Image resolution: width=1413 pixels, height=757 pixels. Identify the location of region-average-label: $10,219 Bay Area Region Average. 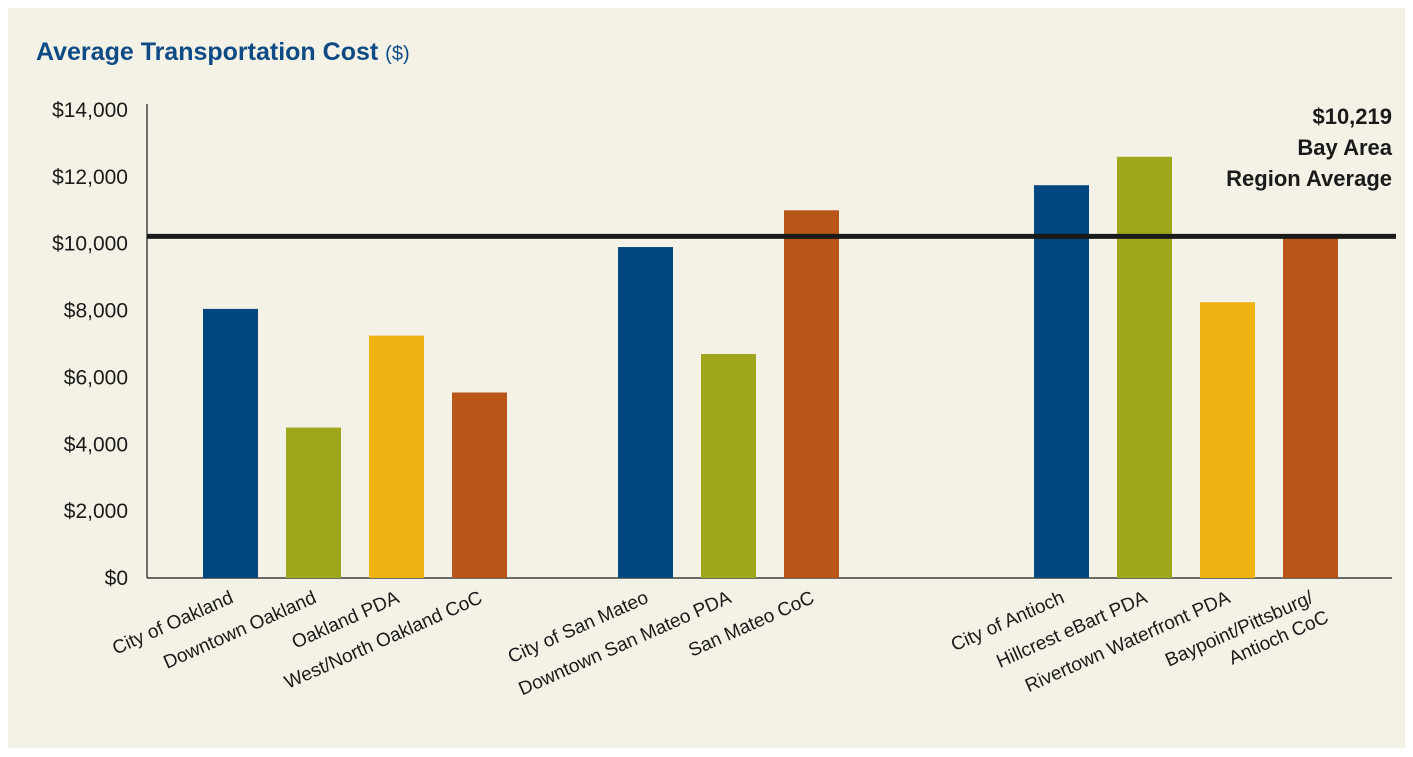
(1309, 147).